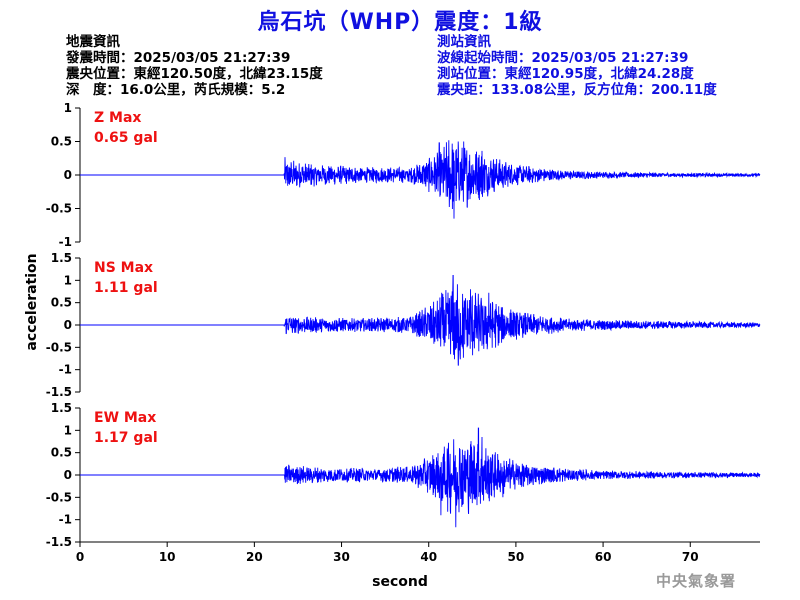 This screenshot has height=600, width=800. I want to click on x-tick-label: 0, so click(80, 557).